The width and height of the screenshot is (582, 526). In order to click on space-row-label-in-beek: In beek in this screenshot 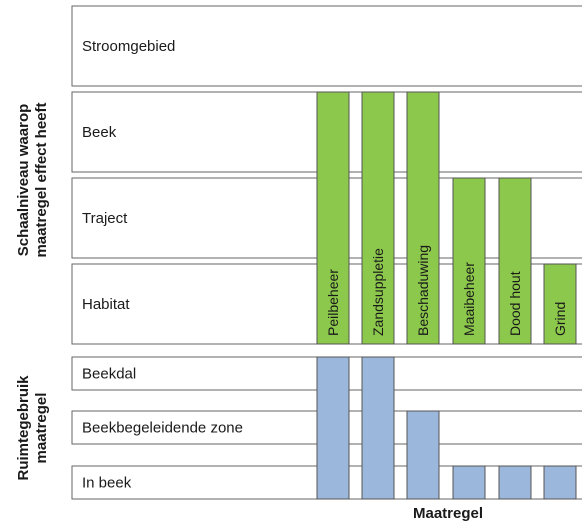, I will do `click(107, 483)`.